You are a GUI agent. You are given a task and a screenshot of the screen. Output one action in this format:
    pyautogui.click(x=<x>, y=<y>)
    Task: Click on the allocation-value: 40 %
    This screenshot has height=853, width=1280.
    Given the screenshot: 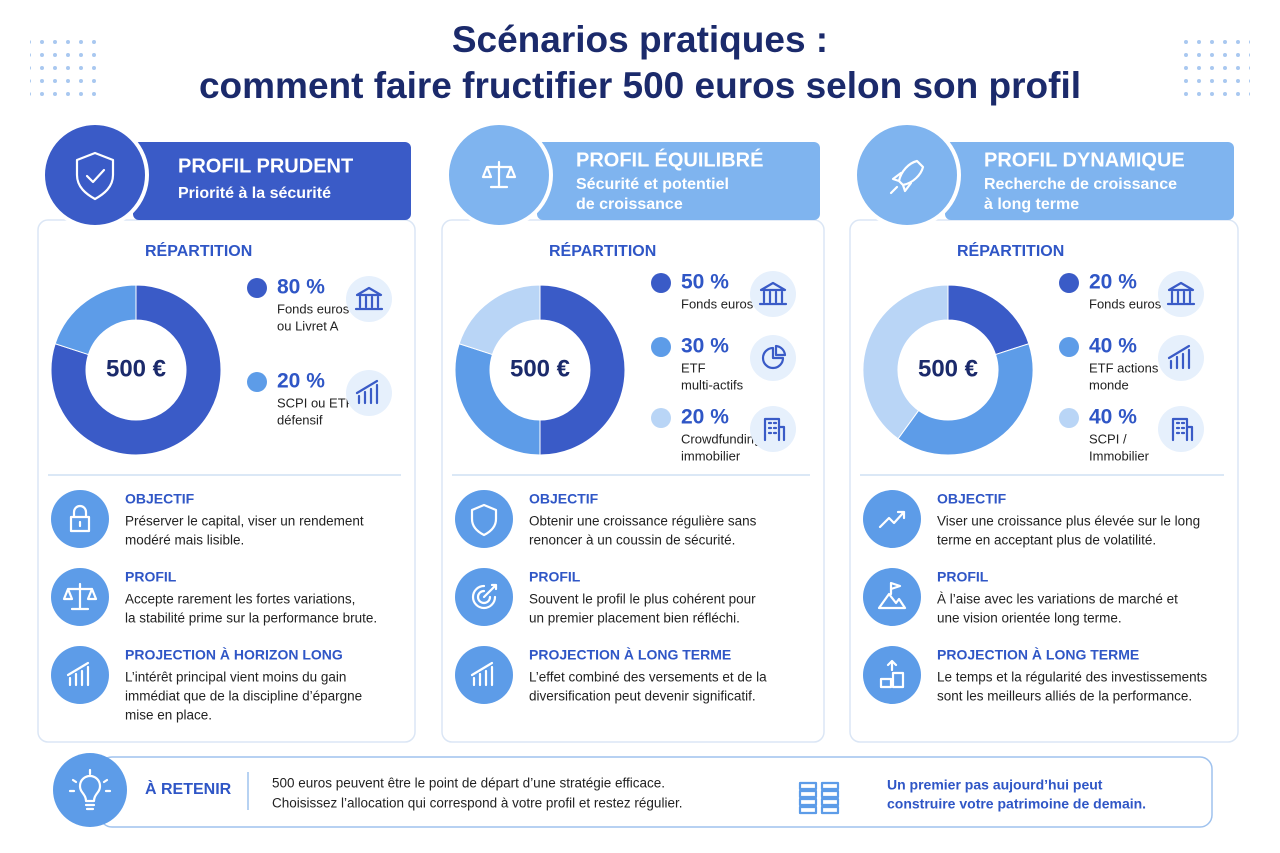 What is the action you would take?
    pyautogui.click(x=1113, y=346)
    